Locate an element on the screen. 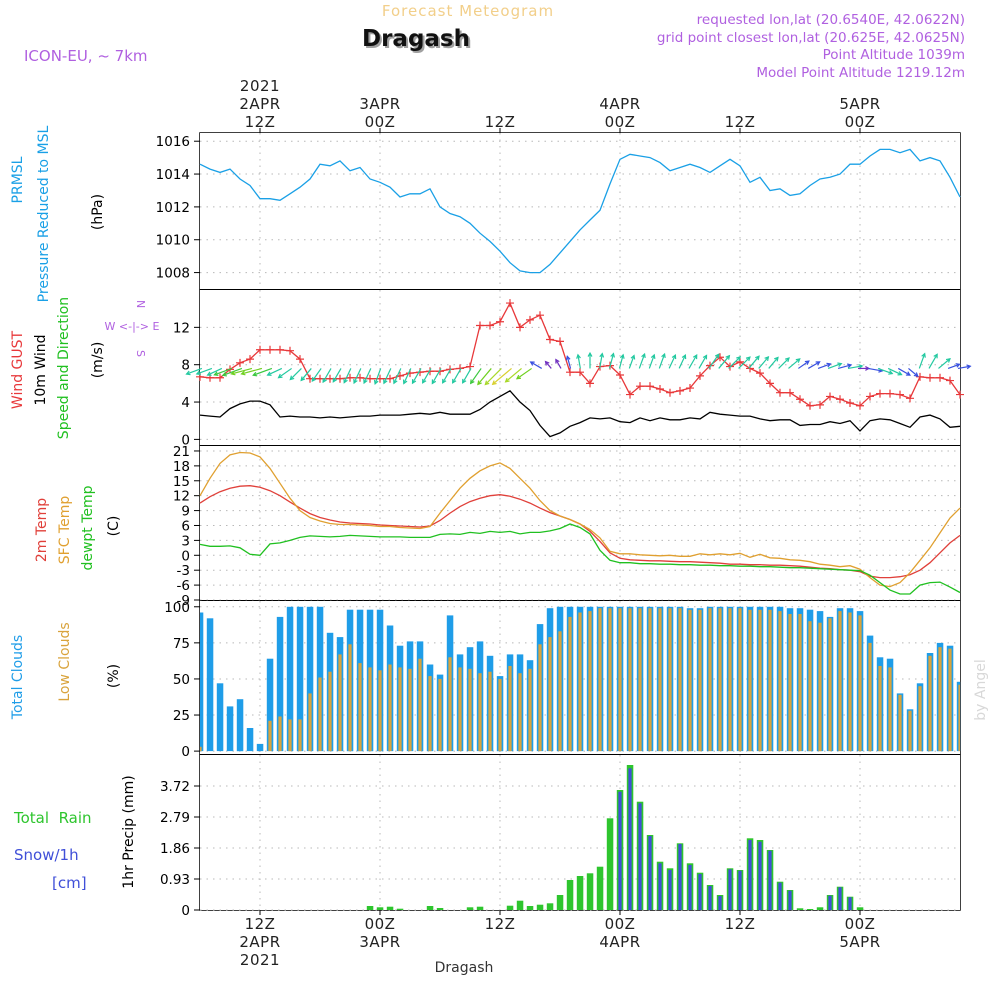 The height and width of the screenshot is (1000, 1000). clouds-total-clouds-bar is located at coordinates (202, 682).